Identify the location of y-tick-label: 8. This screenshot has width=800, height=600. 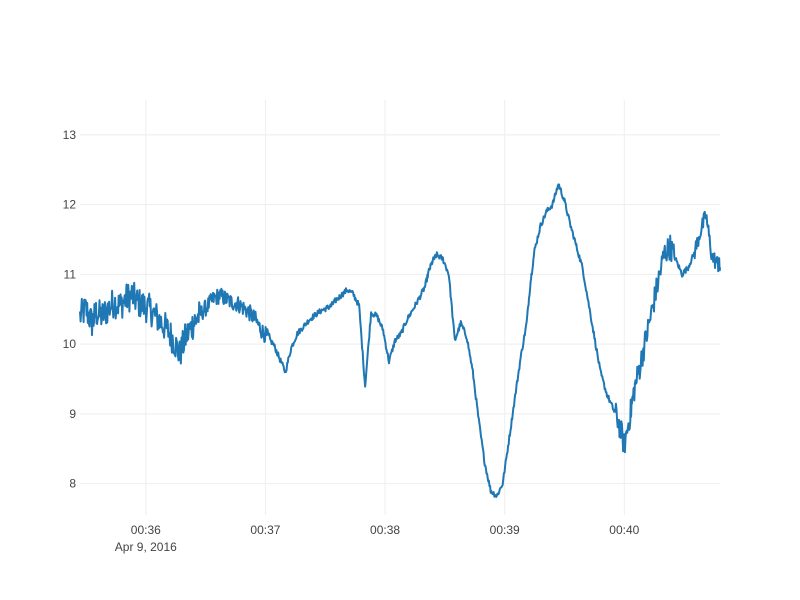
(72, 484).